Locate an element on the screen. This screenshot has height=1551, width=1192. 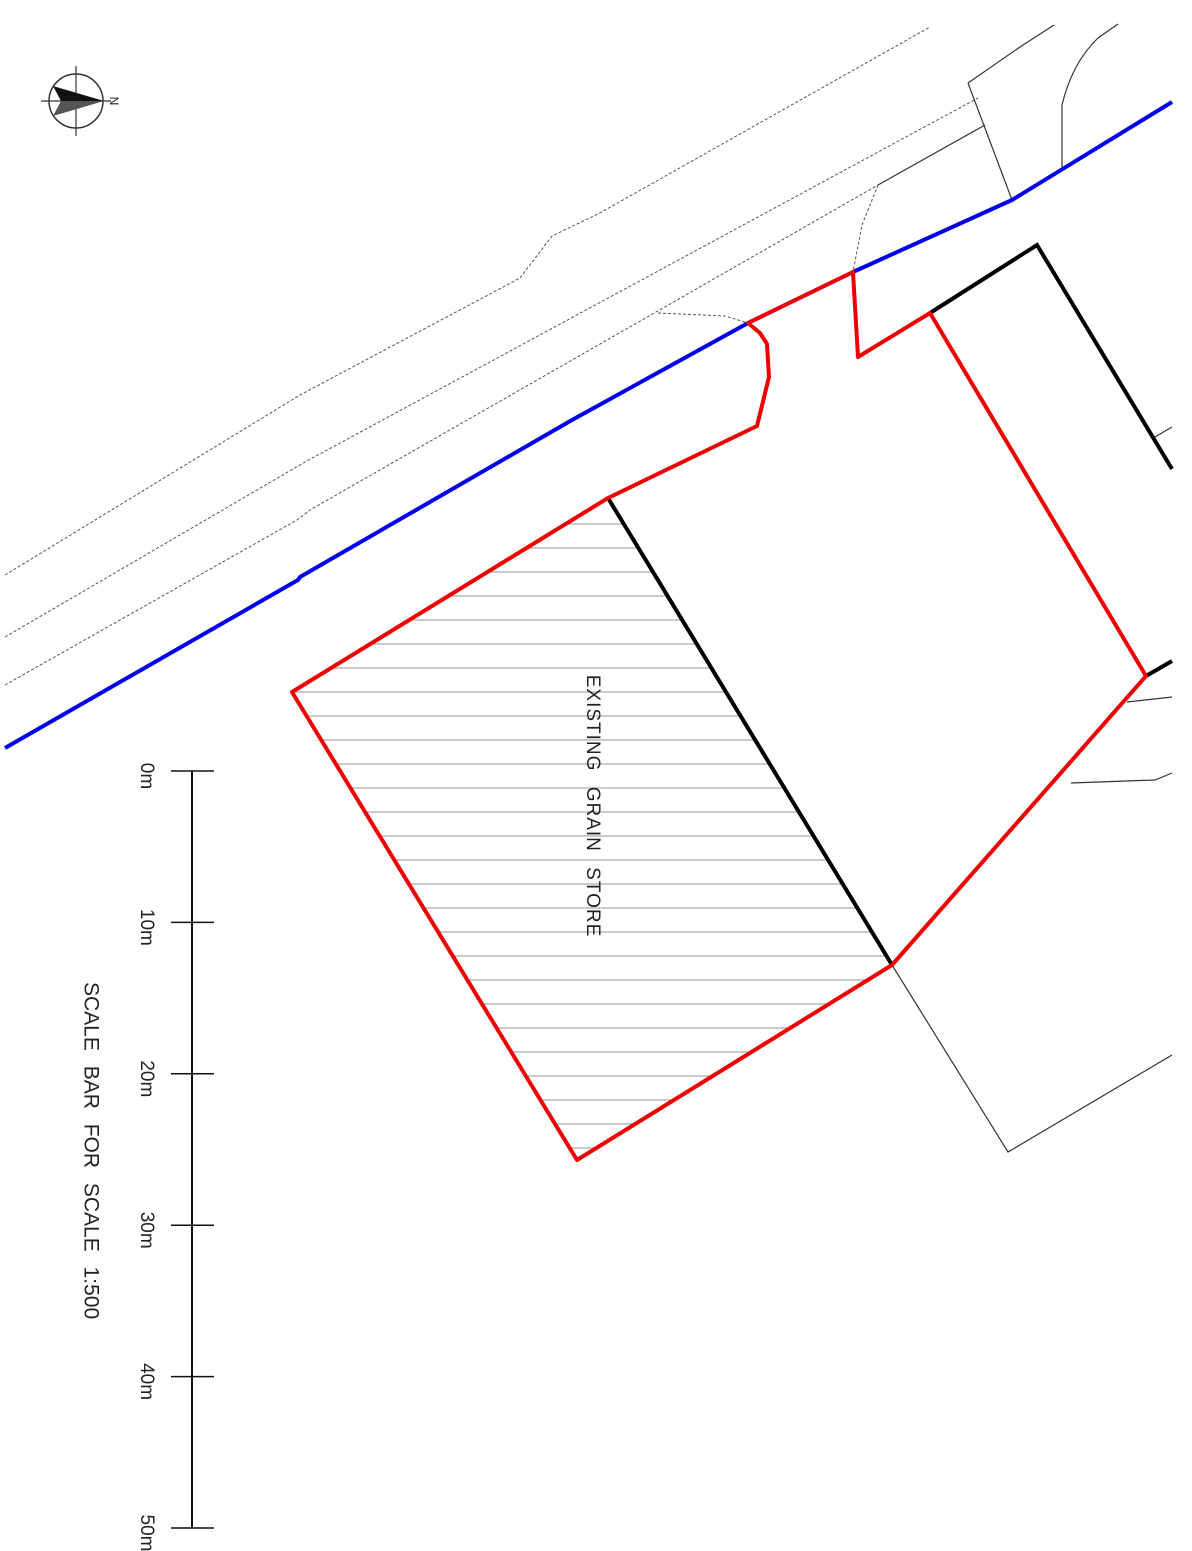
north-arrow: N is located at coordinates (81, 101).